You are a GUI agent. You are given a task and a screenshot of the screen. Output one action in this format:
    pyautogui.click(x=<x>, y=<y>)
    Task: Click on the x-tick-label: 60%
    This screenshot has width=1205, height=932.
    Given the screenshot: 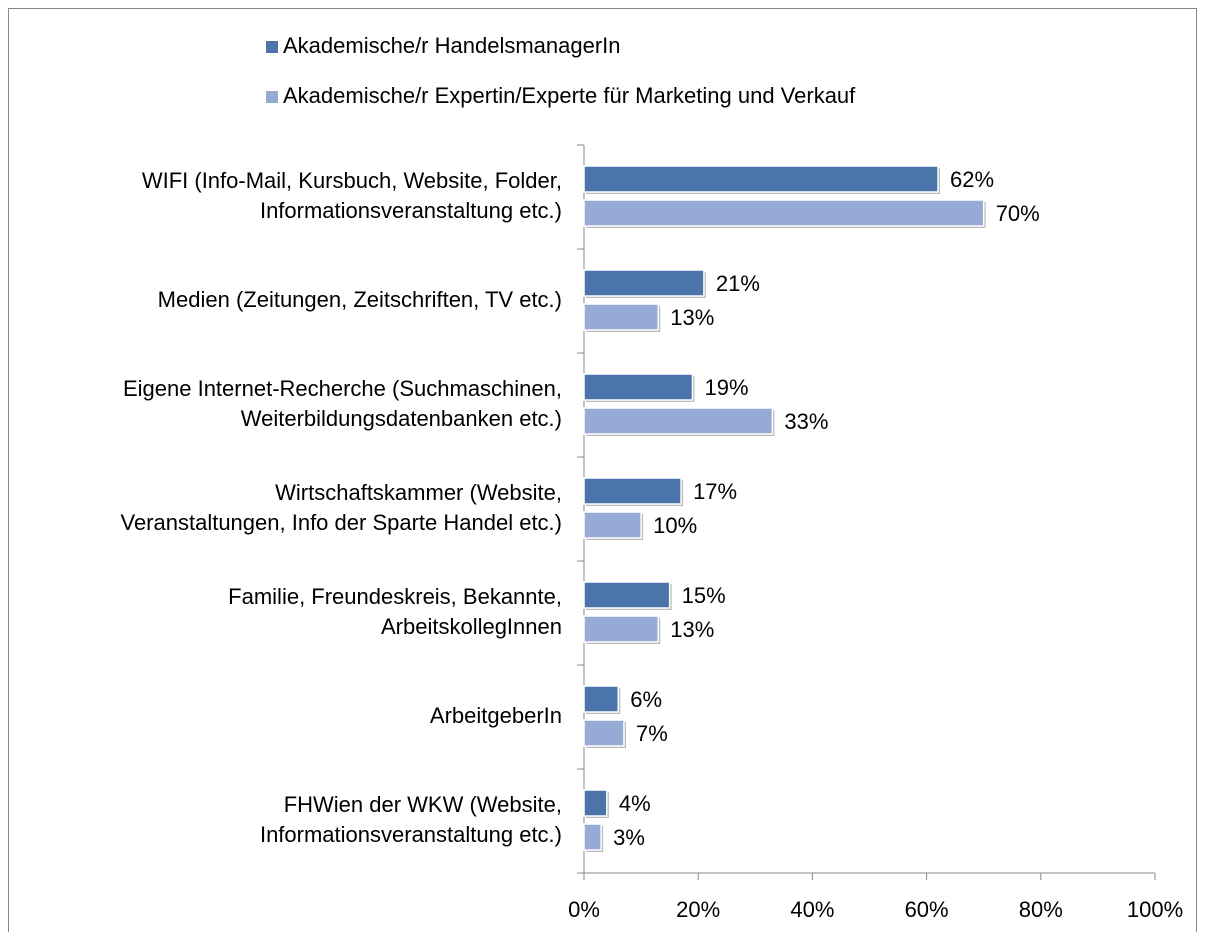 What is the action you would take?
    pyautogui.click(x=927, y=909)
    